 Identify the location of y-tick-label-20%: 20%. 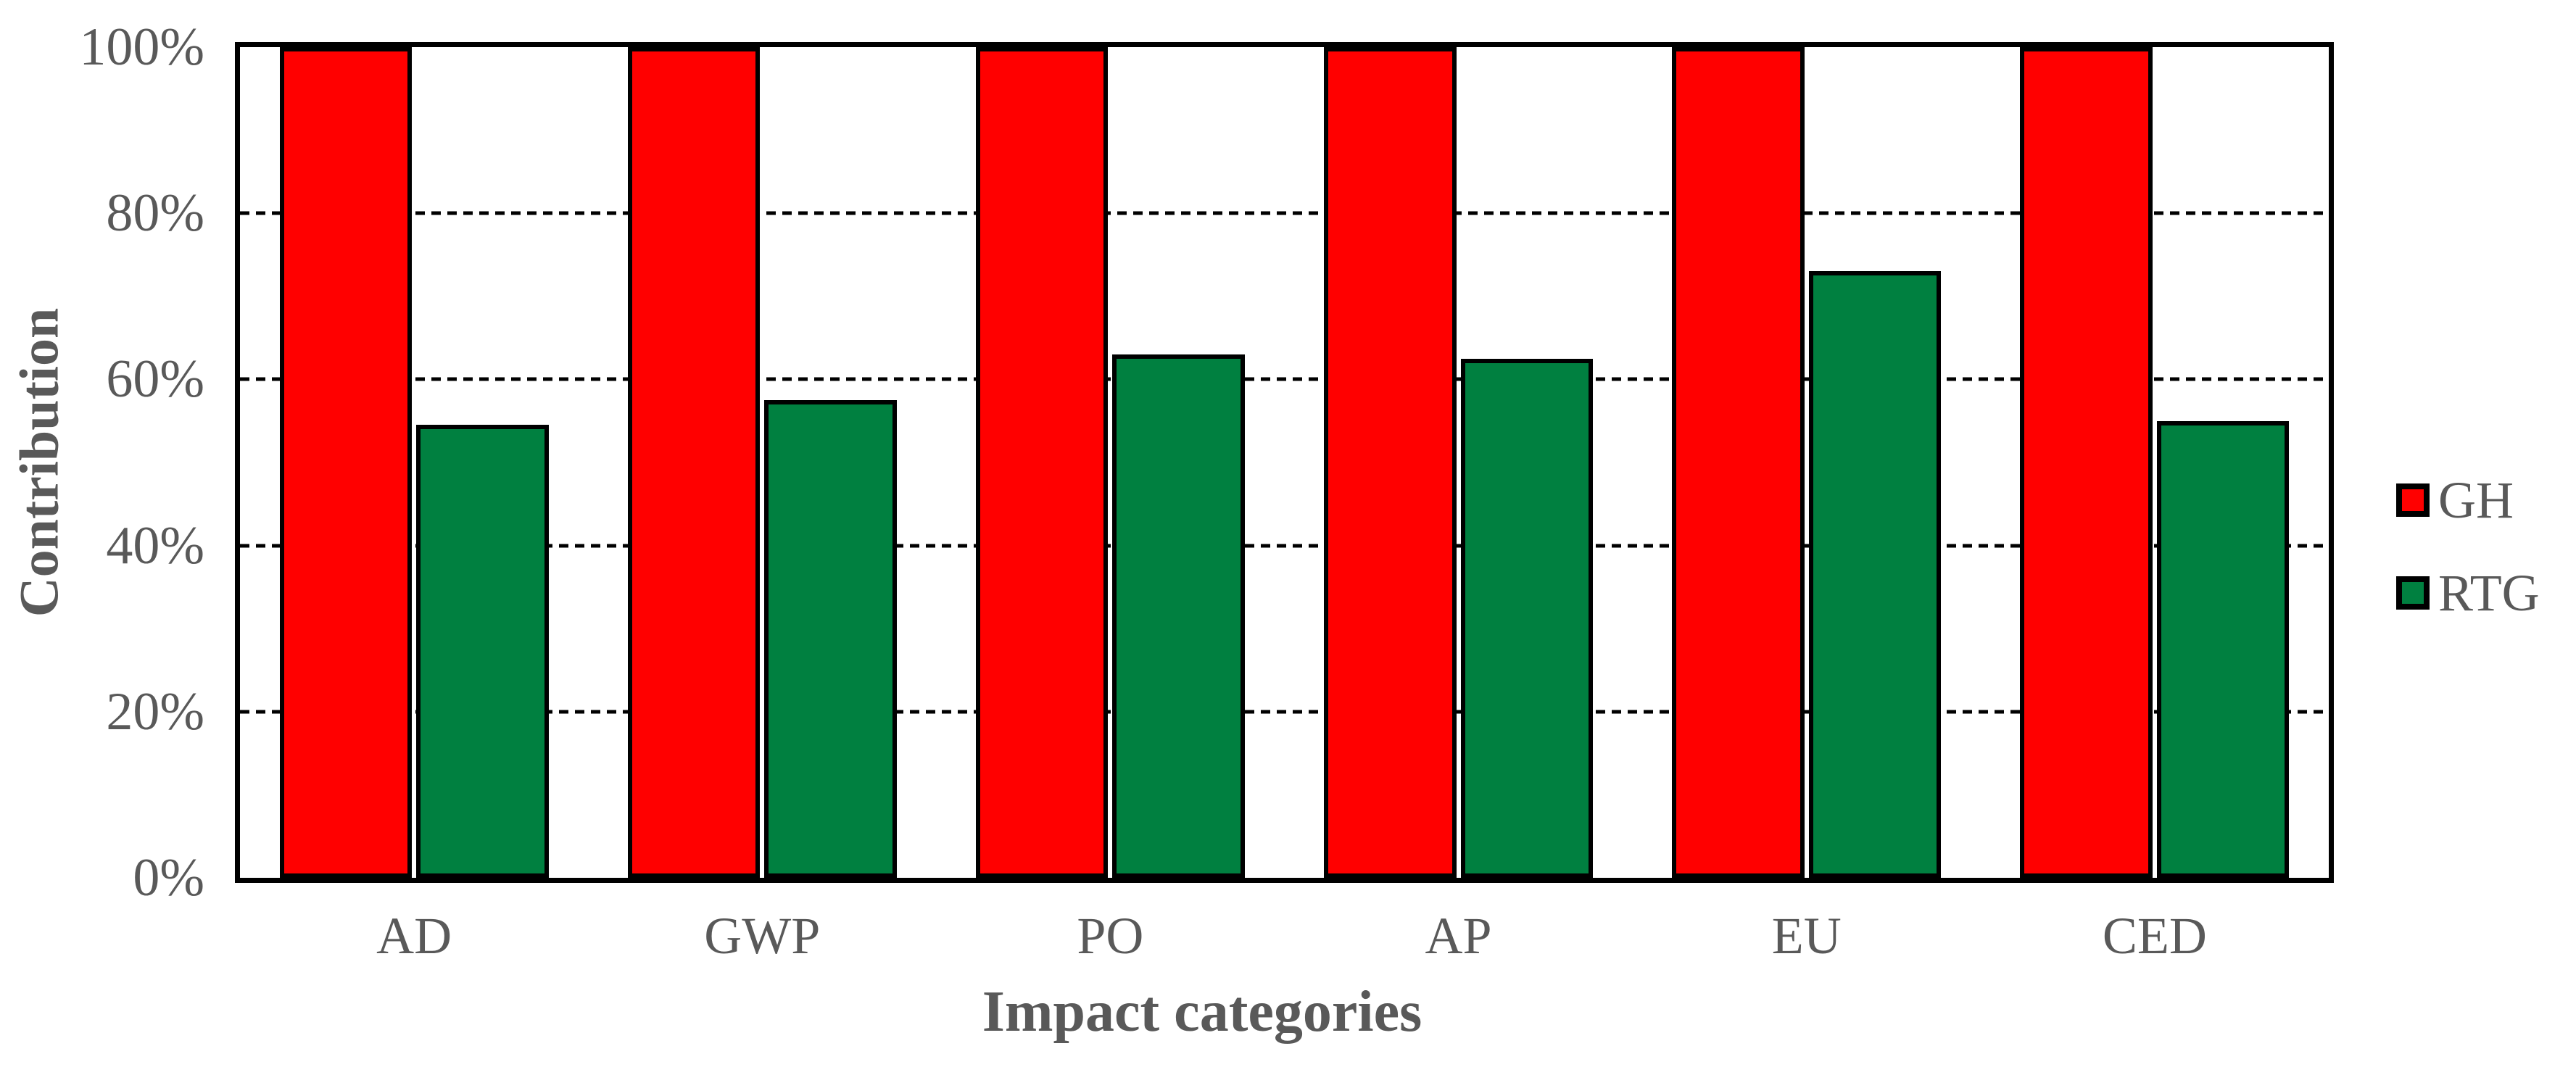
(155, 711).